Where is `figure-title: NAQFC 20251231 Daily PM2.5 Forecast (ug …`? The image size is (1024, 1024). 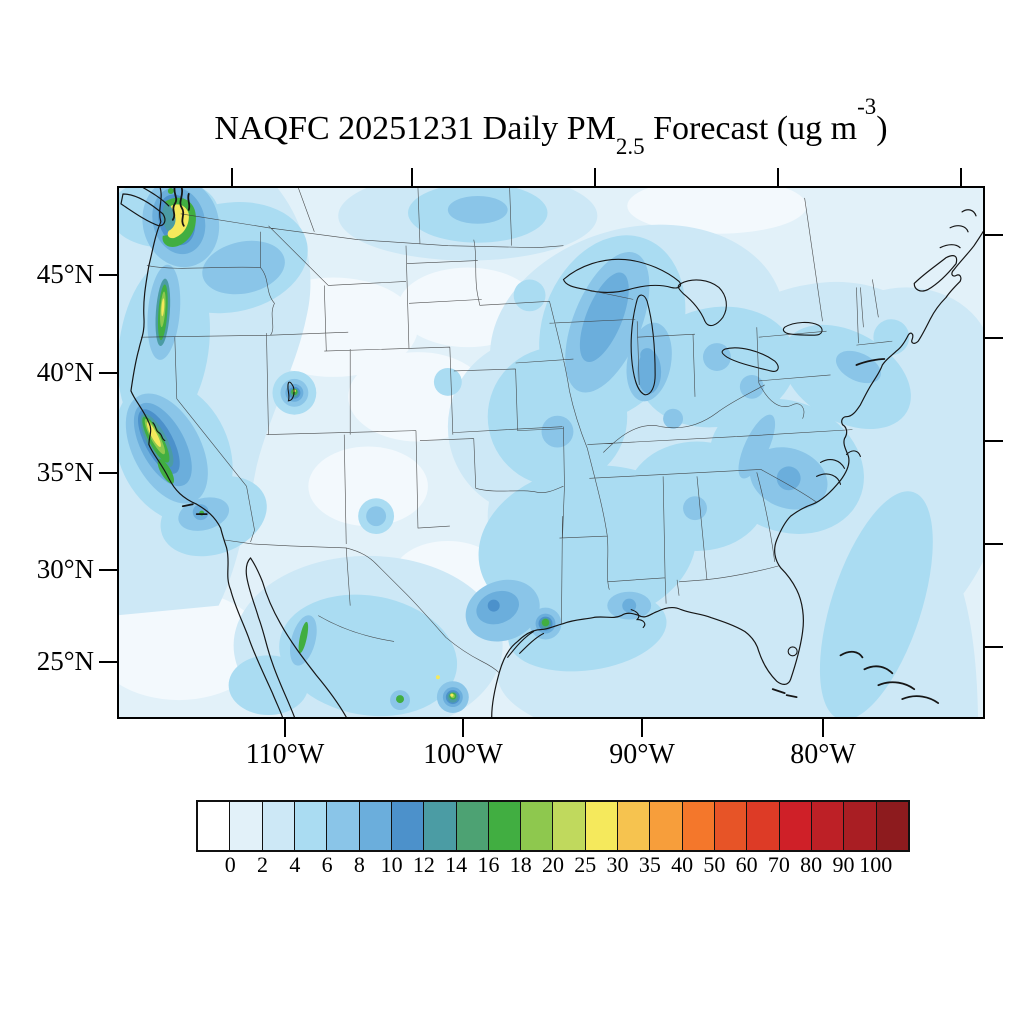
figure-title: NAQFC 20251231 Daily PM2.5 Forecast (ug … is located at coordinates (551, 126).